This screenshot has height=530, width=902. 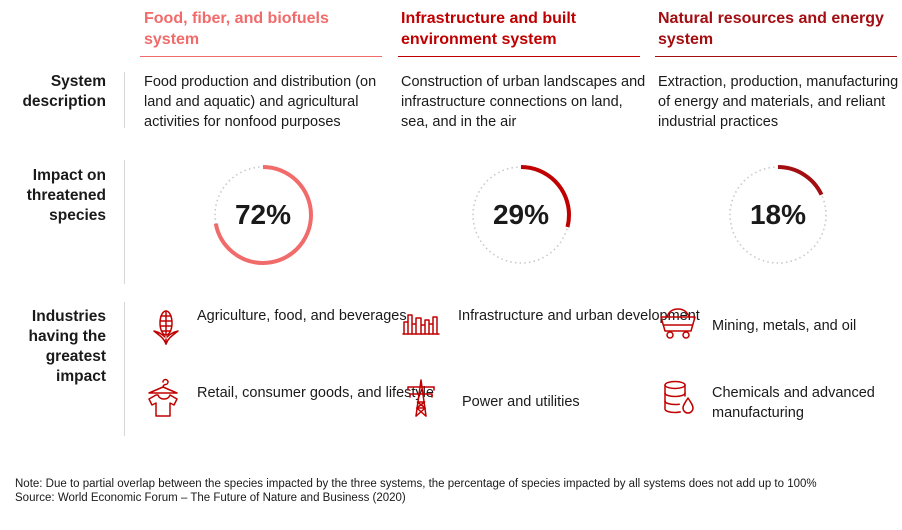 What do you see at coordinates (521, 402) in the screenshot?
I see `industry-power-label: Power and utilities` at bounding box center [521, 402].